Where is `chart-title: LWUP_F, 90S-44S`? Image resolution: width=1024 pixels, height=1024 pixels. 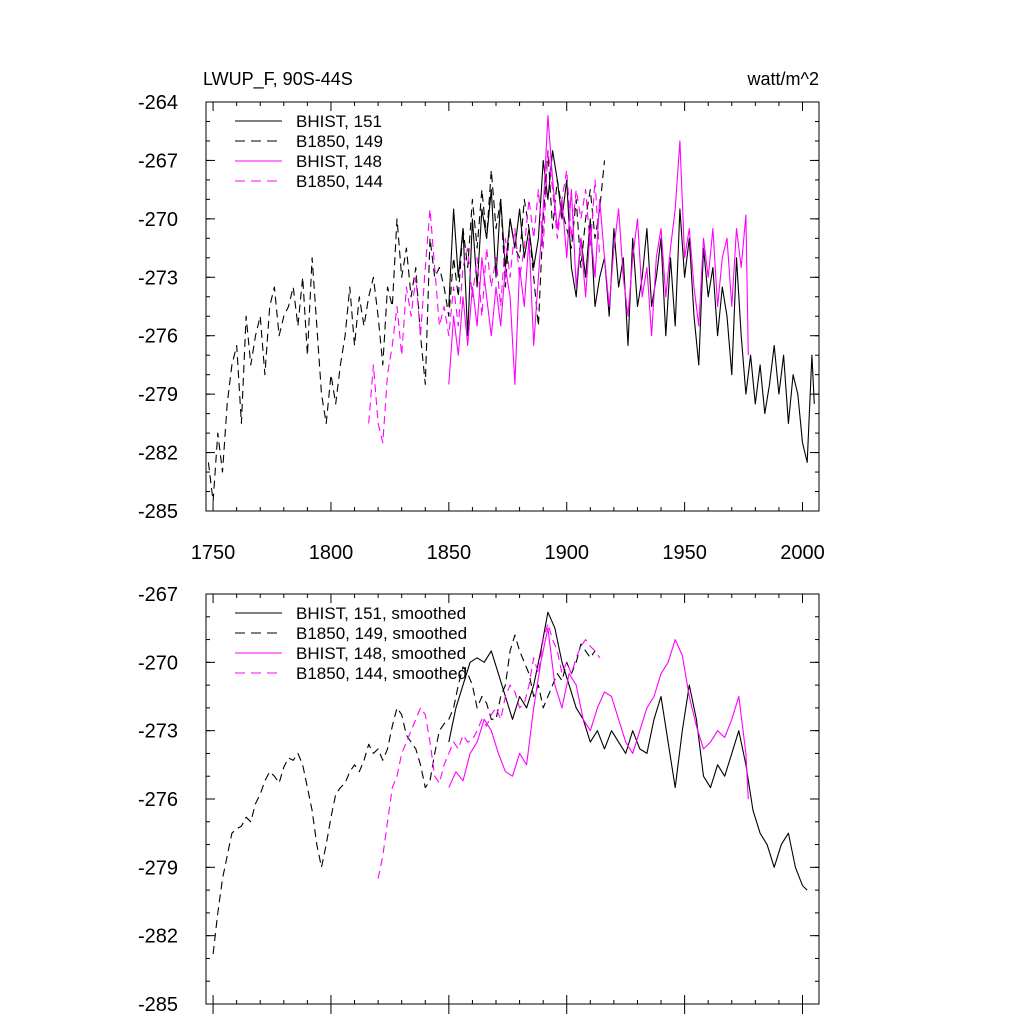 chart-title: LWUP_F, 90S-44S is located at coordinates (278, 79).